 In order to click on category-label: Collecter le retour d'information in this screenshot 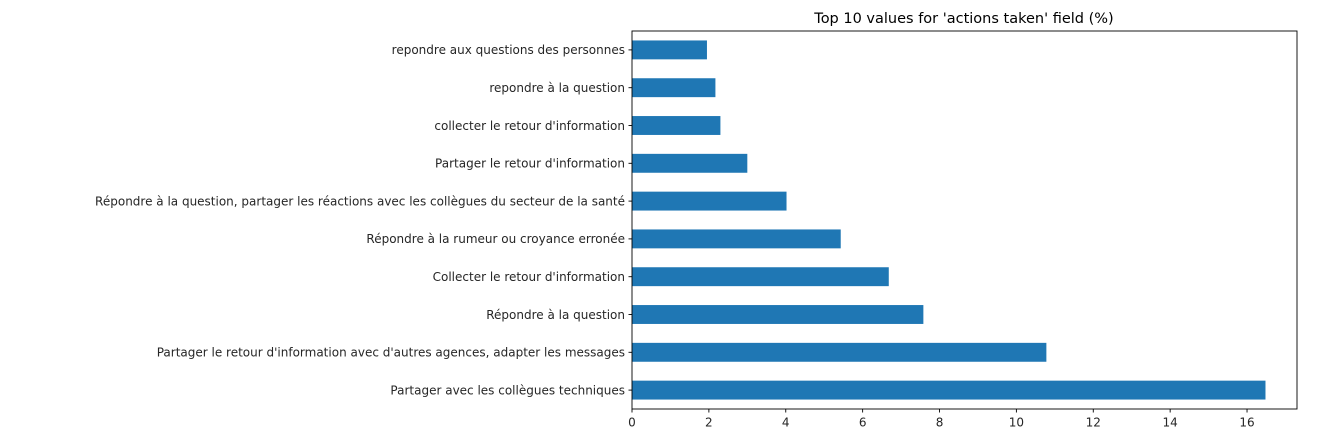, I will do `click(529, 277)`.